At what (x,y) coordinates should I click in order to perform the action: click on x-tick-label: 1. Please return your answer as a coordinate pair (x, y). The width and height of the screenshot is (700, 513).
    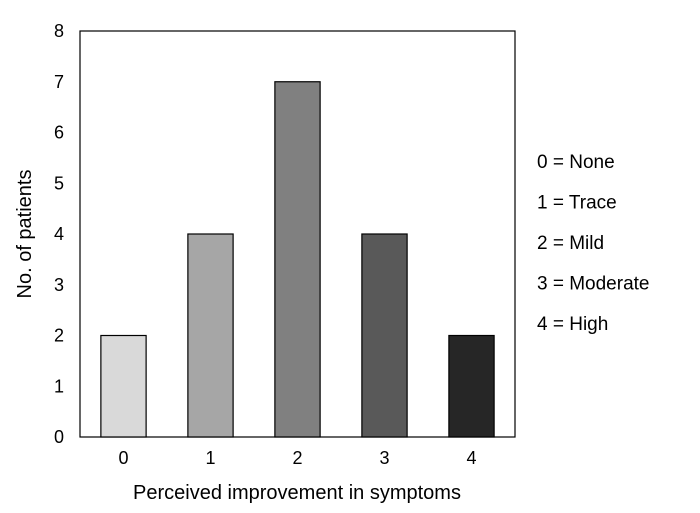
    Looking at the image, I should click on (210, 458).